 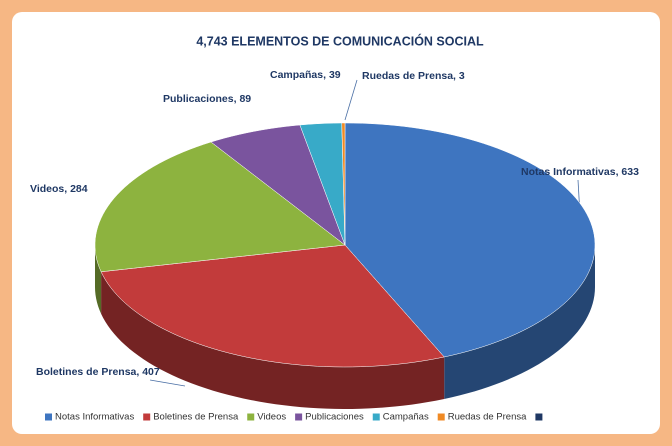 What do you see at coordinates (334, 417) in the screenshot?
I see `legend-label: Publicaciones` at bounding box center [334, 417].